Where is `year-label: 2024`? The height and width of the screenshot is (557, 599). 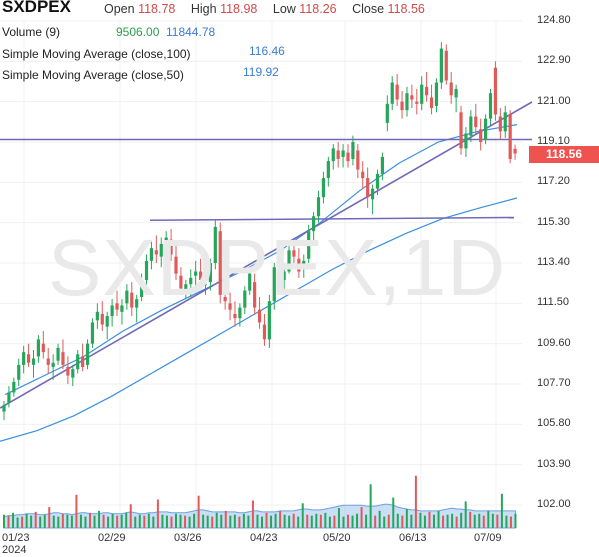
year-label: 2024 is located at coordinates (14, 550).